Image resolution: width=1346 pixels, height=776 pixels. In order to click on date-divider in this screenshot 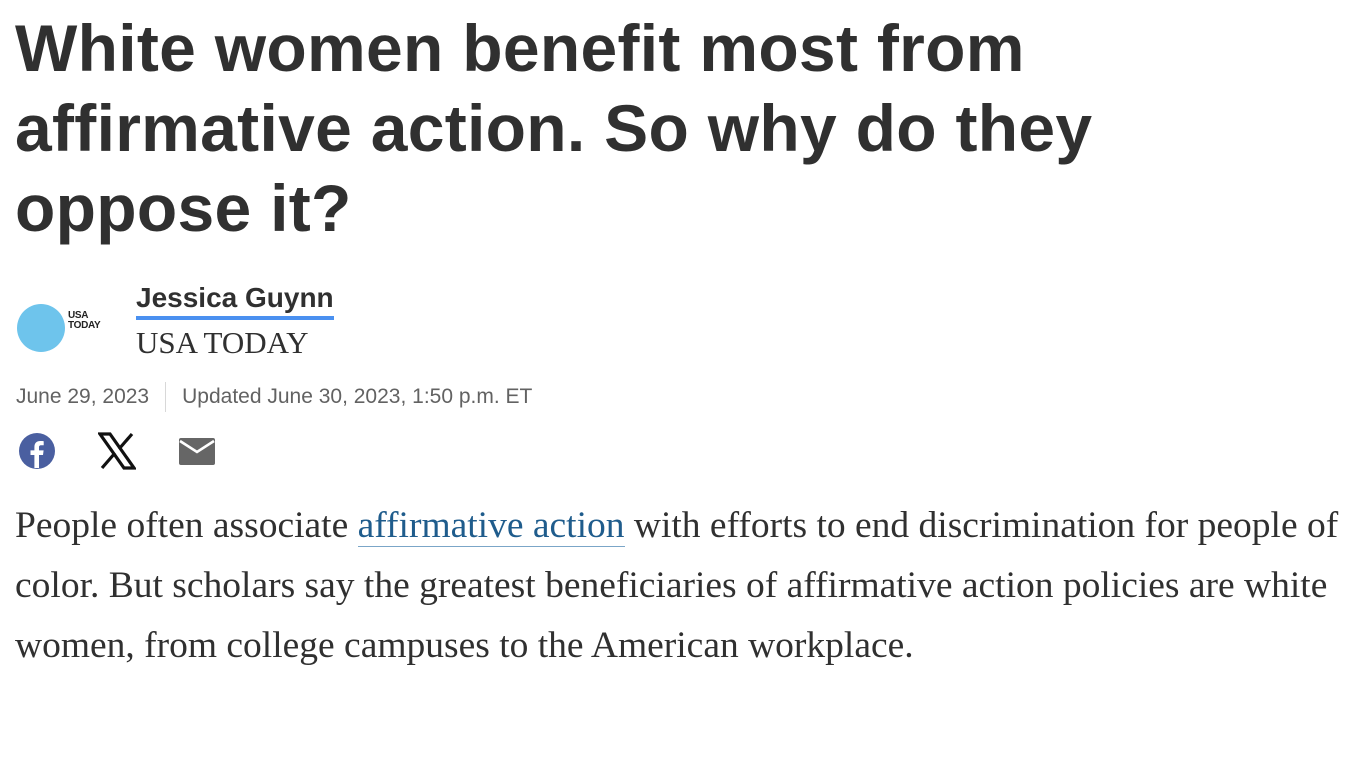, I will do `click(166, 397)`.